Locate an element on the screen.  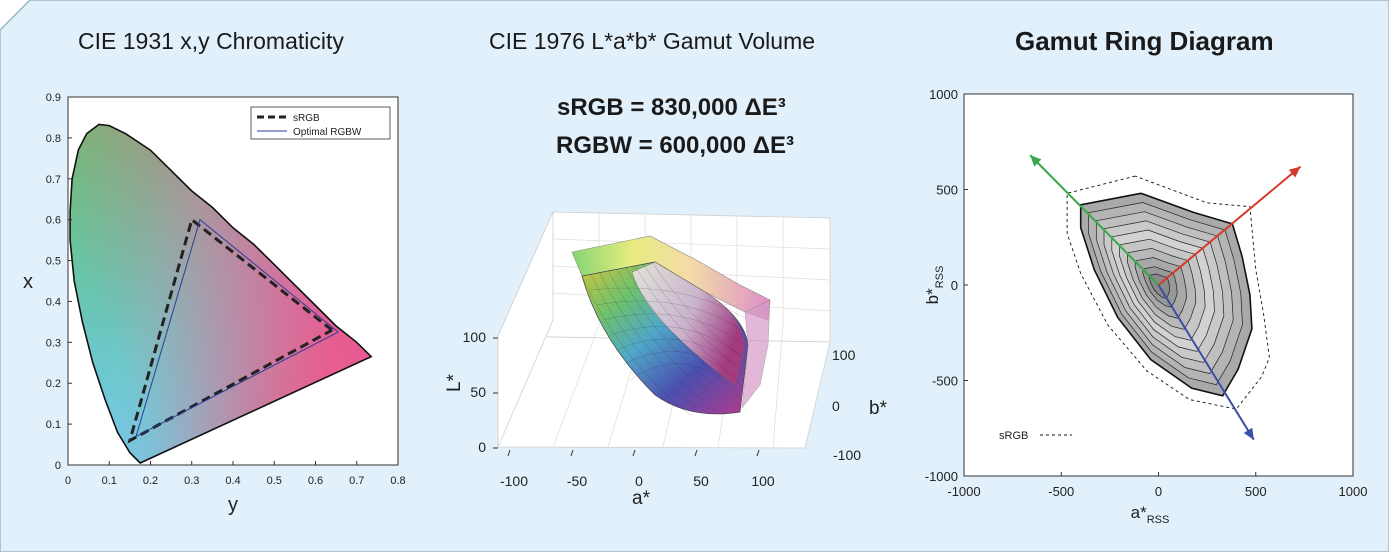
primary-arrowhead-blue is located at coordinates (1248, 433).